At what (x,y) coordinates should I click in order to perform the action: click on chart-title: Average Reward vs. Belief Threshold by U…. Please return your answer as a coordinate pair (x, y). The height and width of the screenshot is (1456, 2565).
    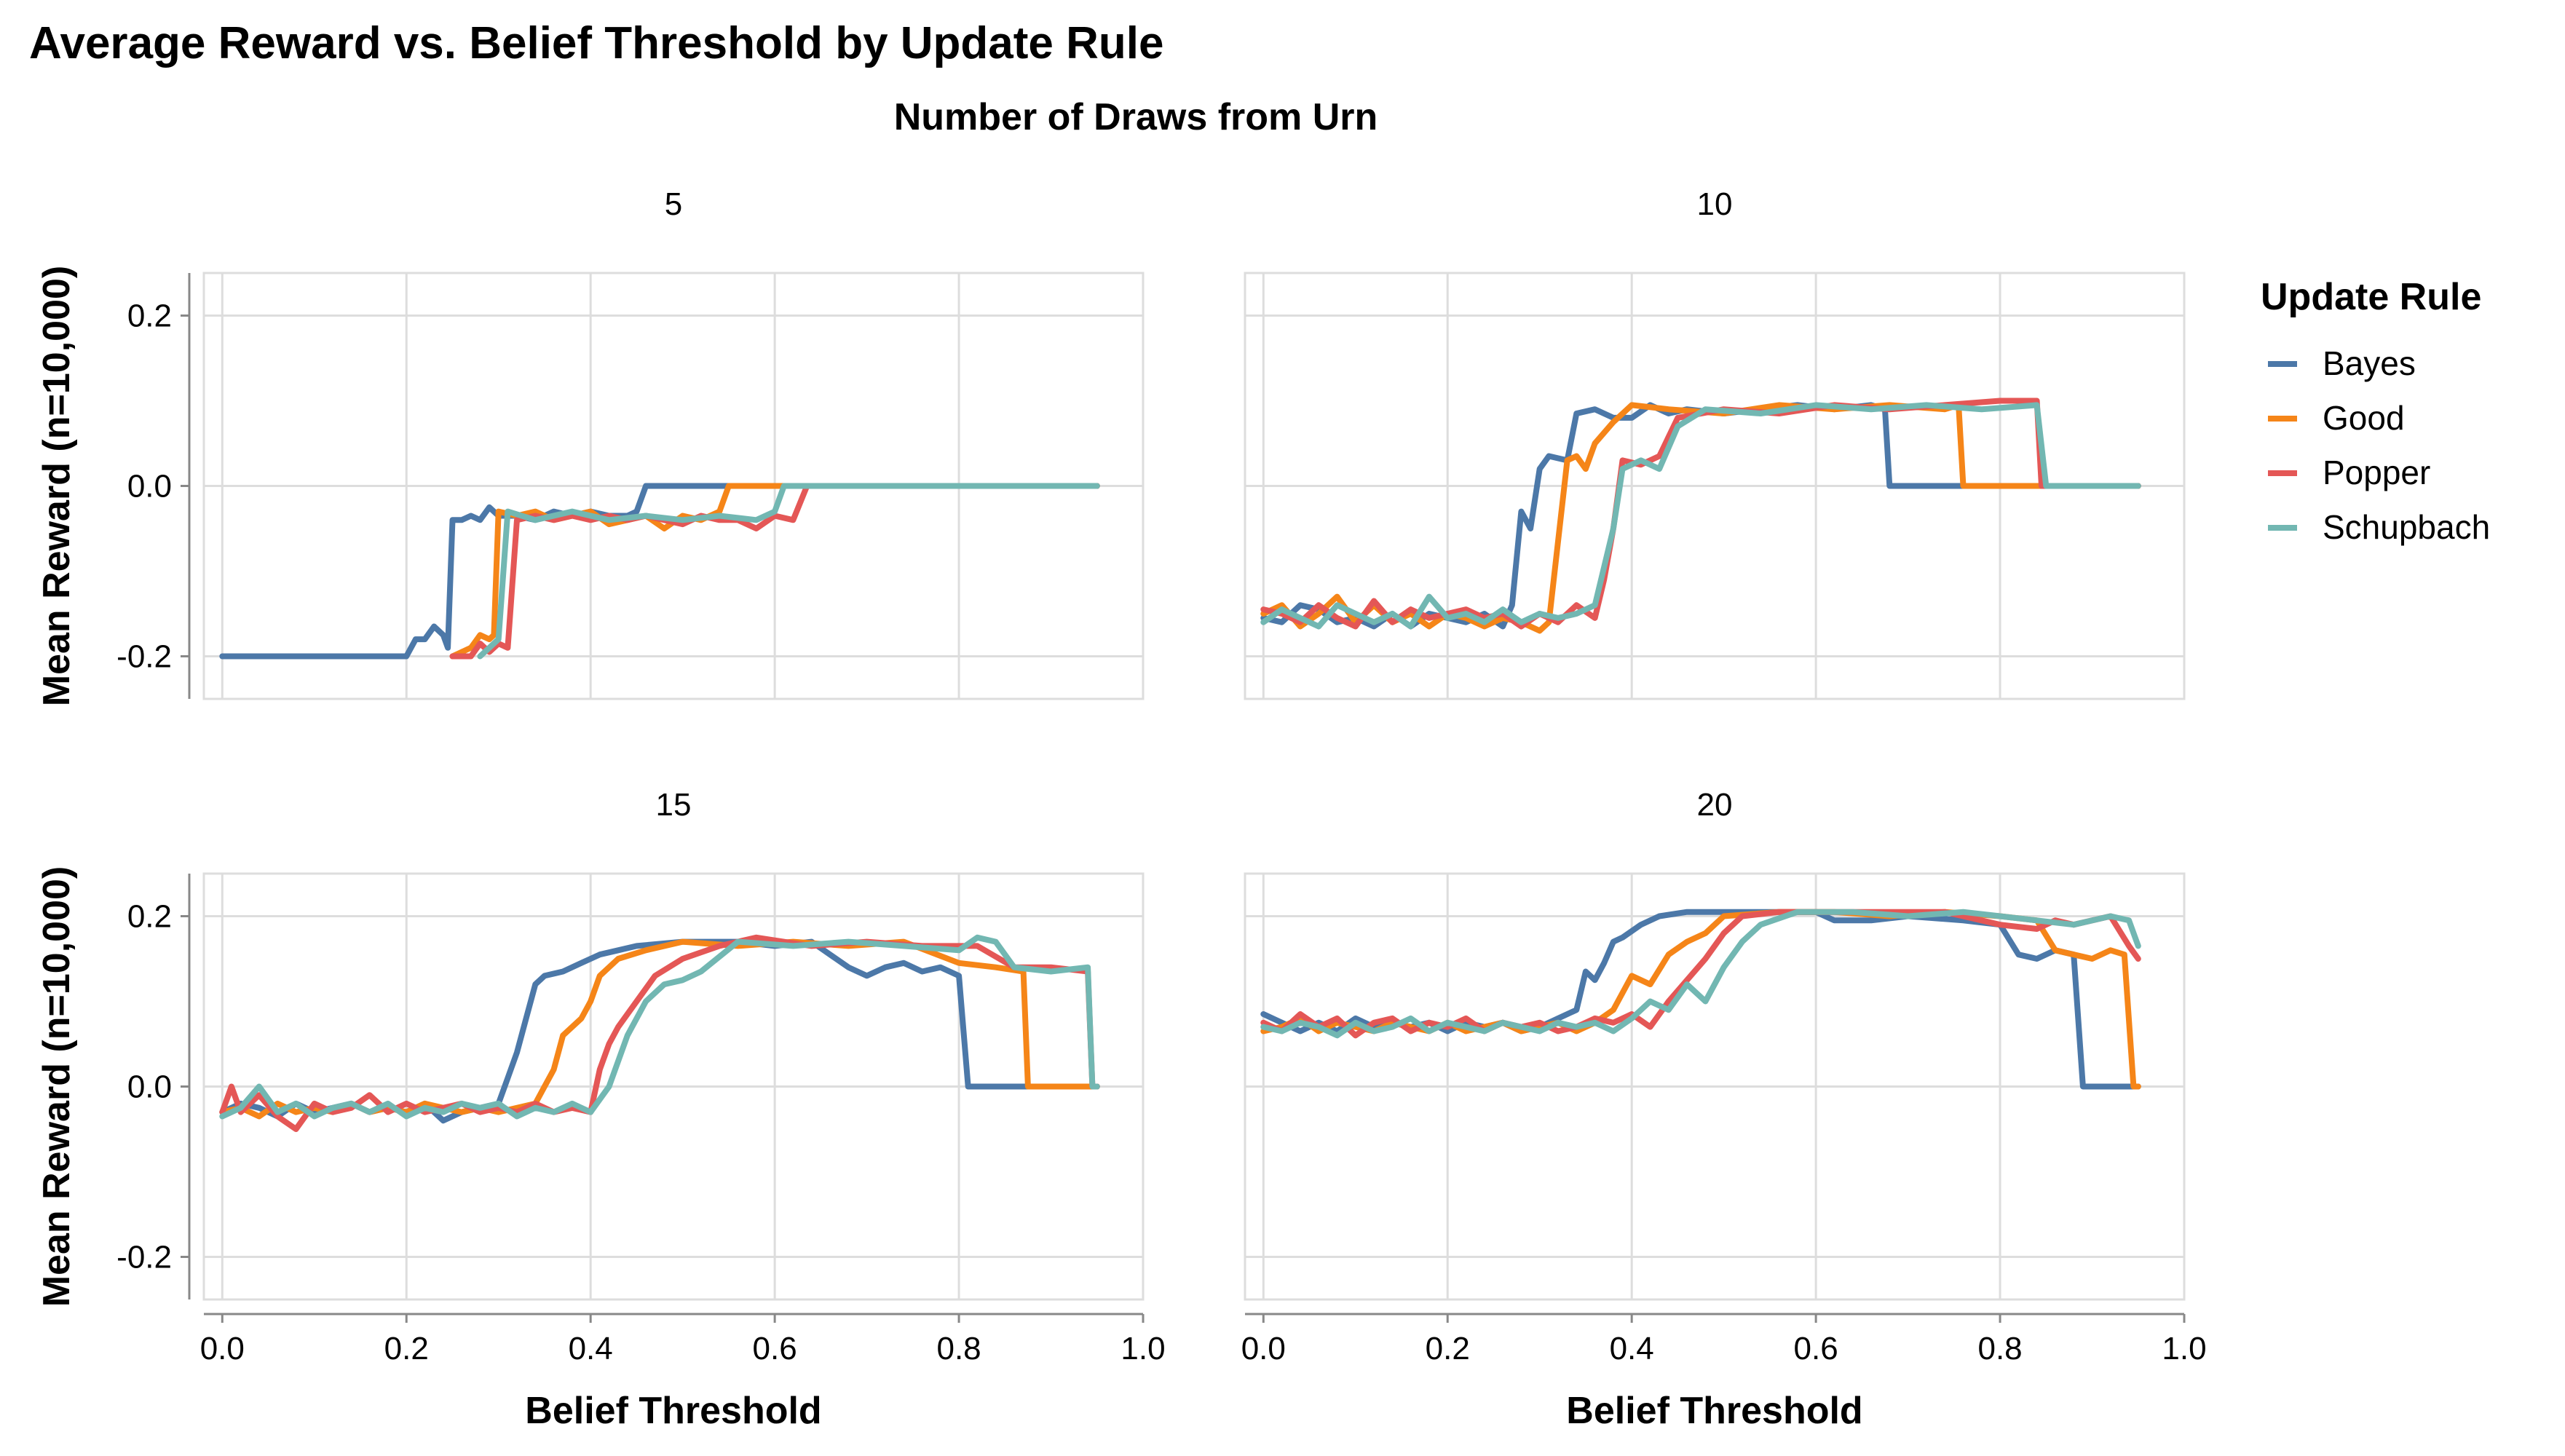
    Looking at the image, I should click on (596, 43).